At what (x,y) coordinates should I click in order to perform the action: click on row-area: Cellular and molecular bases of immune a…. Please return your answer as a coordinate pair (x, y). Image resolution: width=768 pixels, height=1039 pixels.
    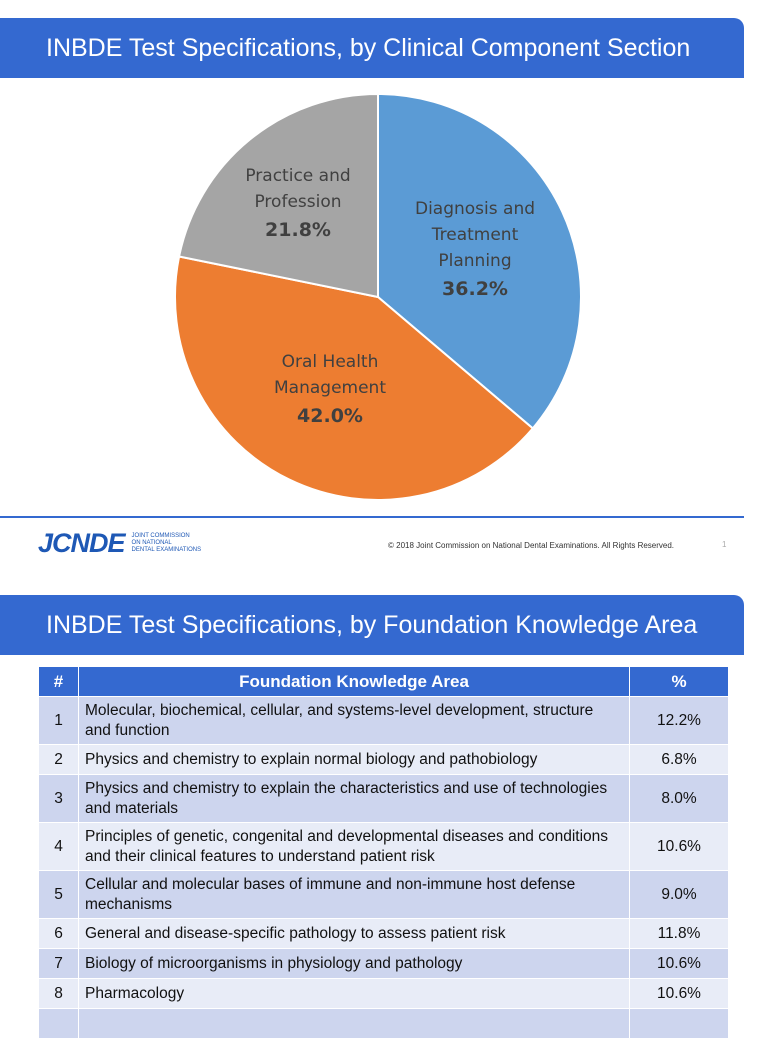
    Looking at the image, I should click on (354, 894).